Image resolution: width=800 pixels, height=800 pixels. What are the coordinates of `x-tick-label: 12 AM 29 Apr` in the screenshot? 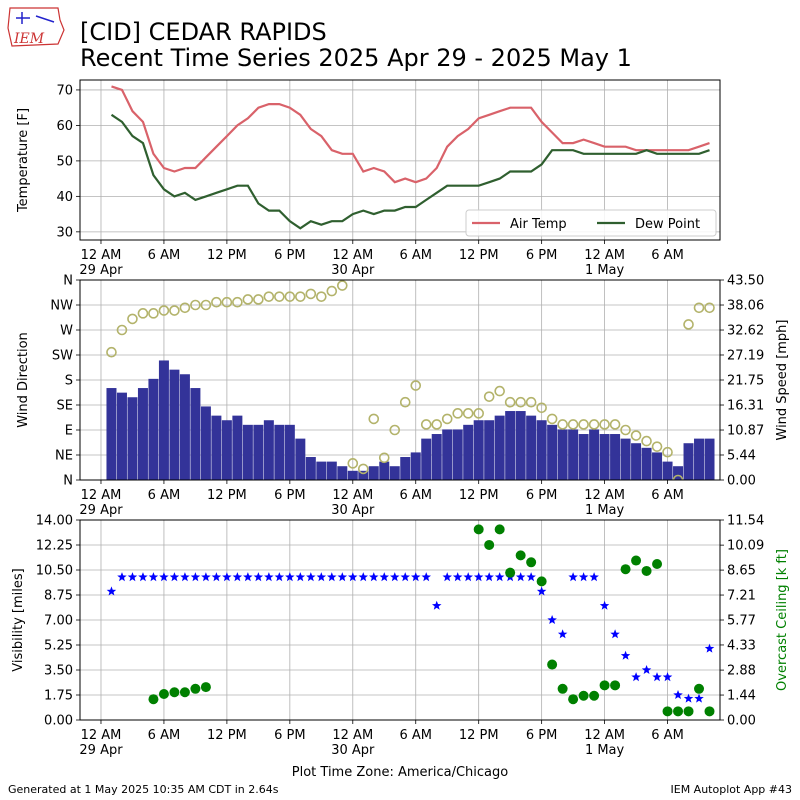 It's located at (101, 263).